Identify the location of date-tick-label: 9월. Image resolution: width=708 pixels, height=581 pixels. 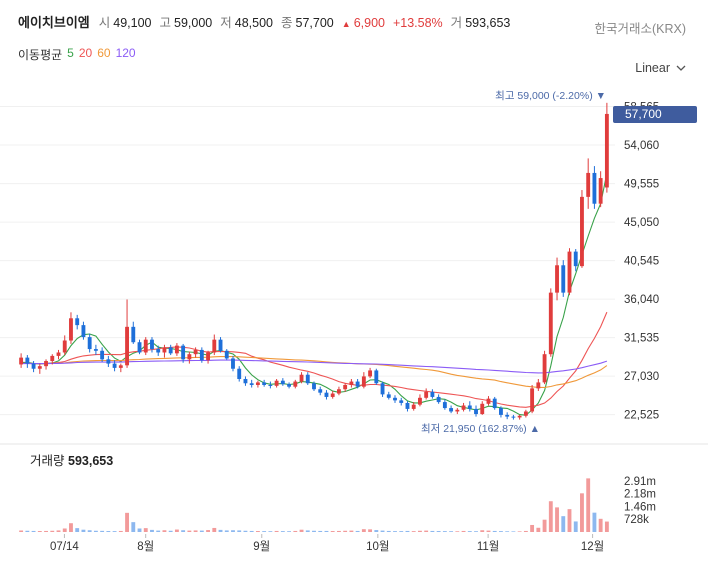
(261, 546).